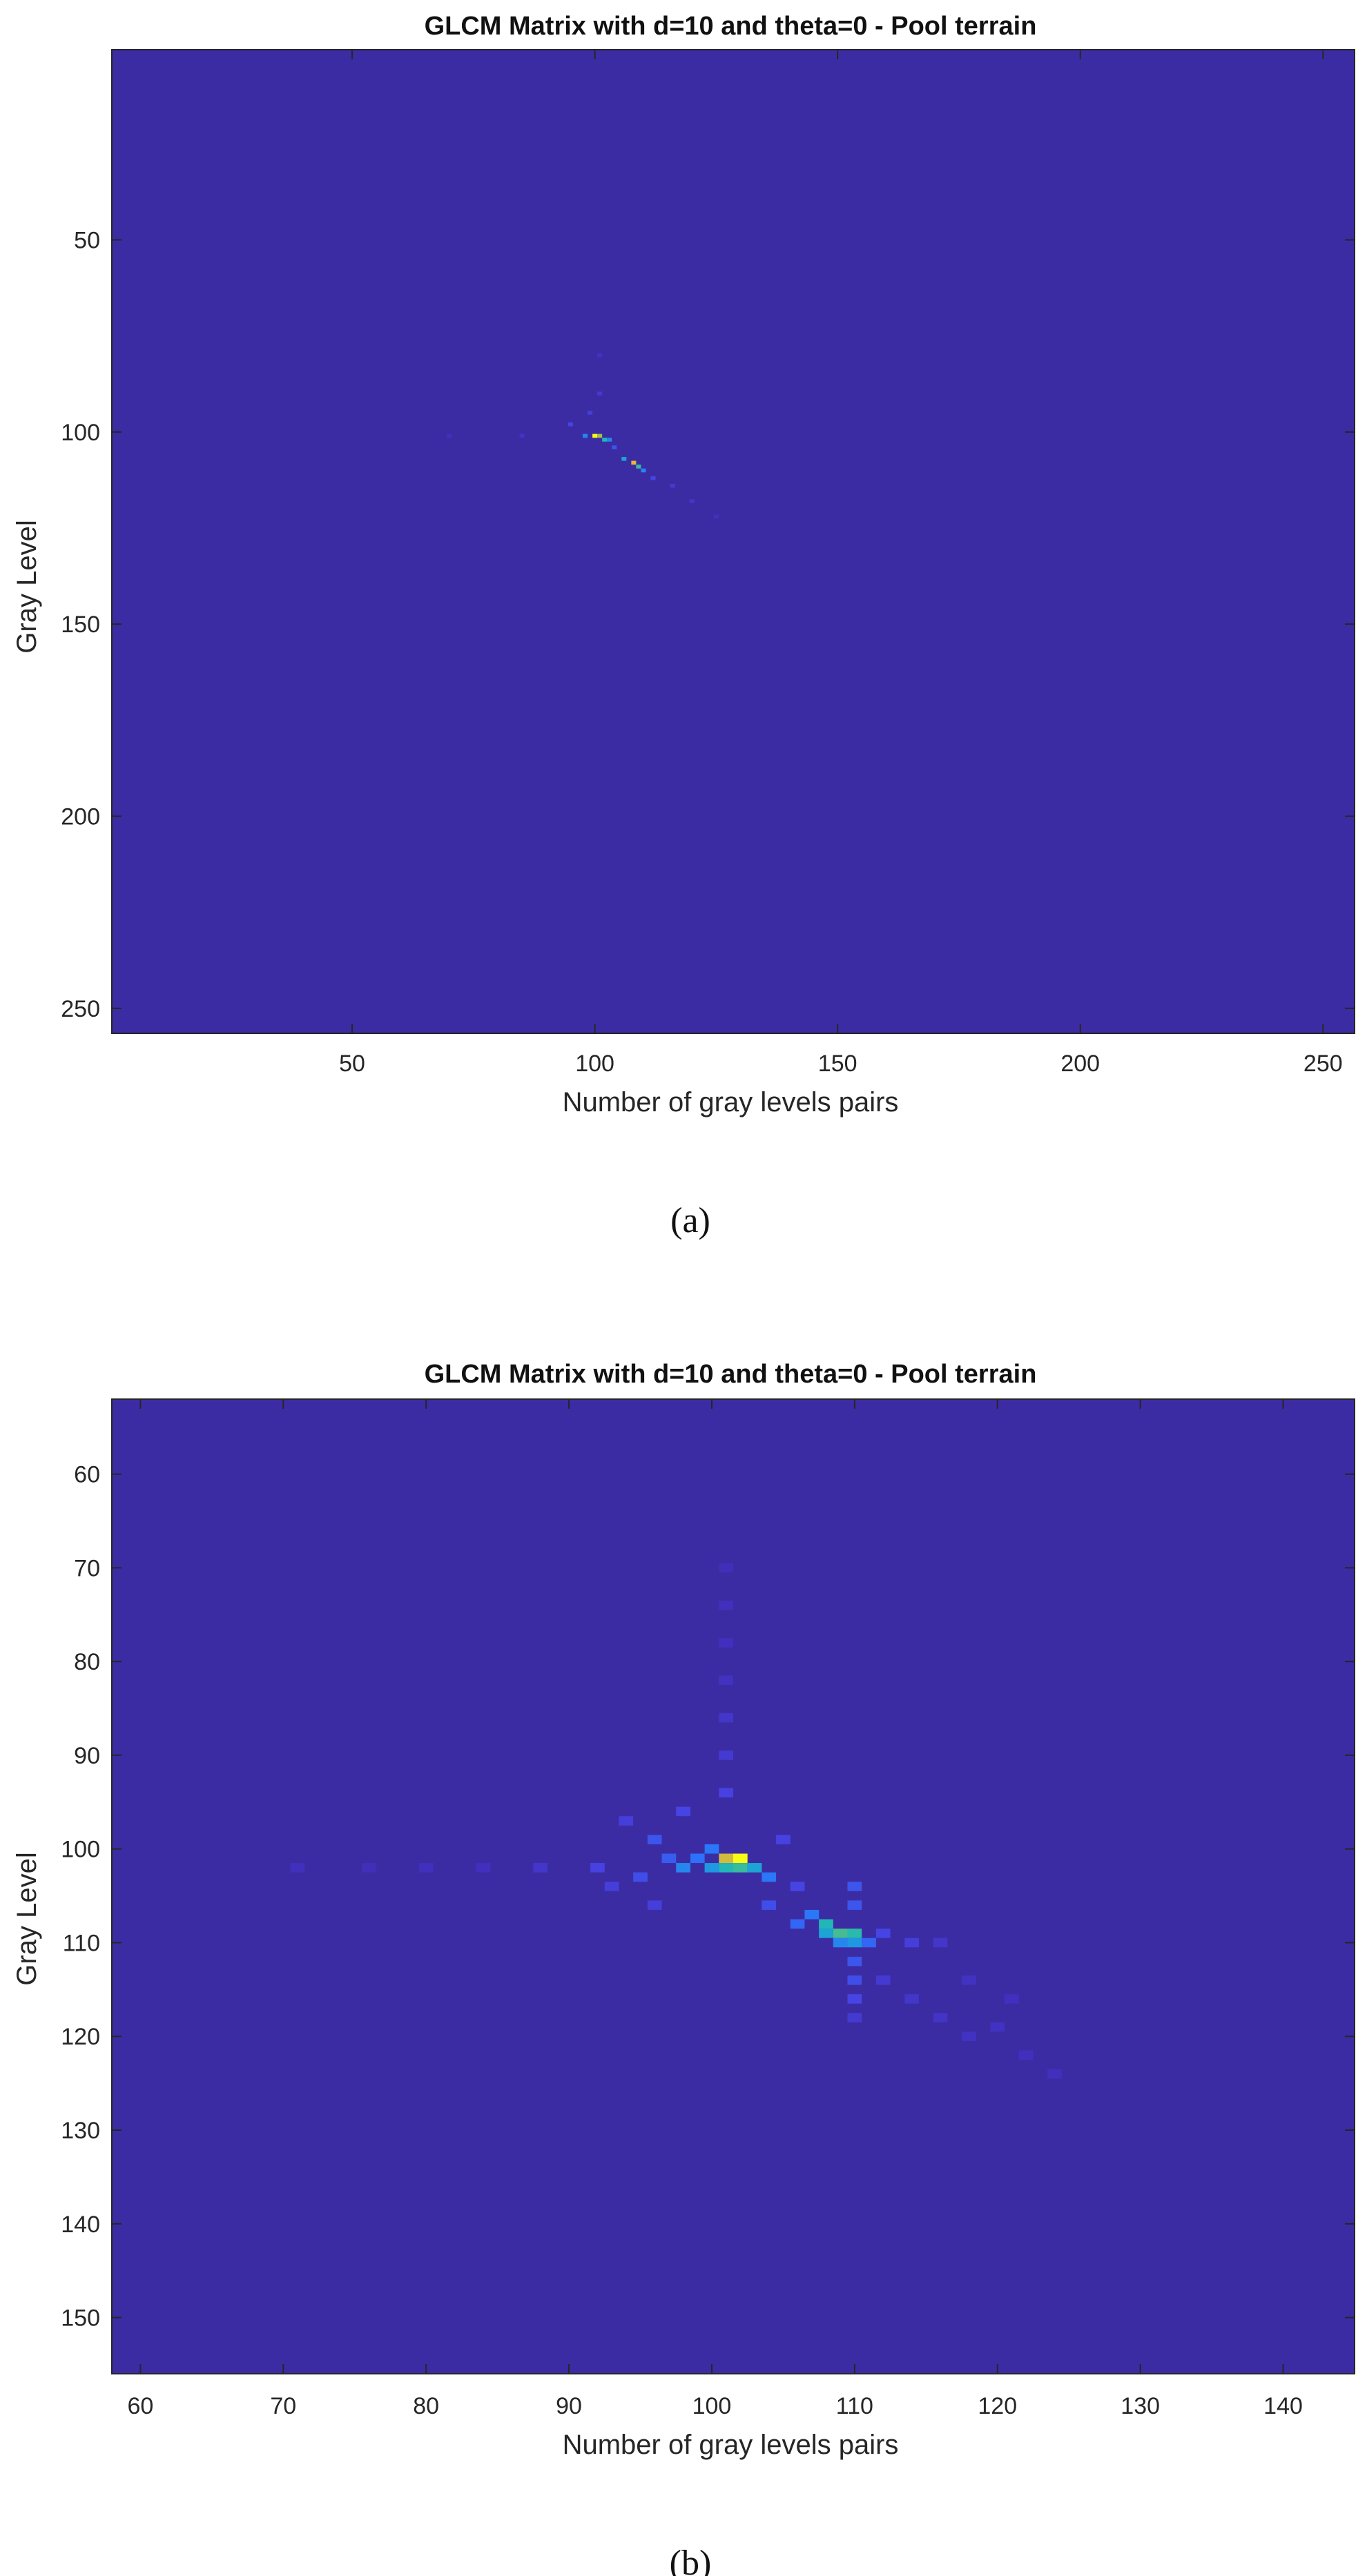  What do you see at coordinates (426, 2406) in the screenshot?
I see `x-tick-label: 80` at bounding box center [426, 2406].